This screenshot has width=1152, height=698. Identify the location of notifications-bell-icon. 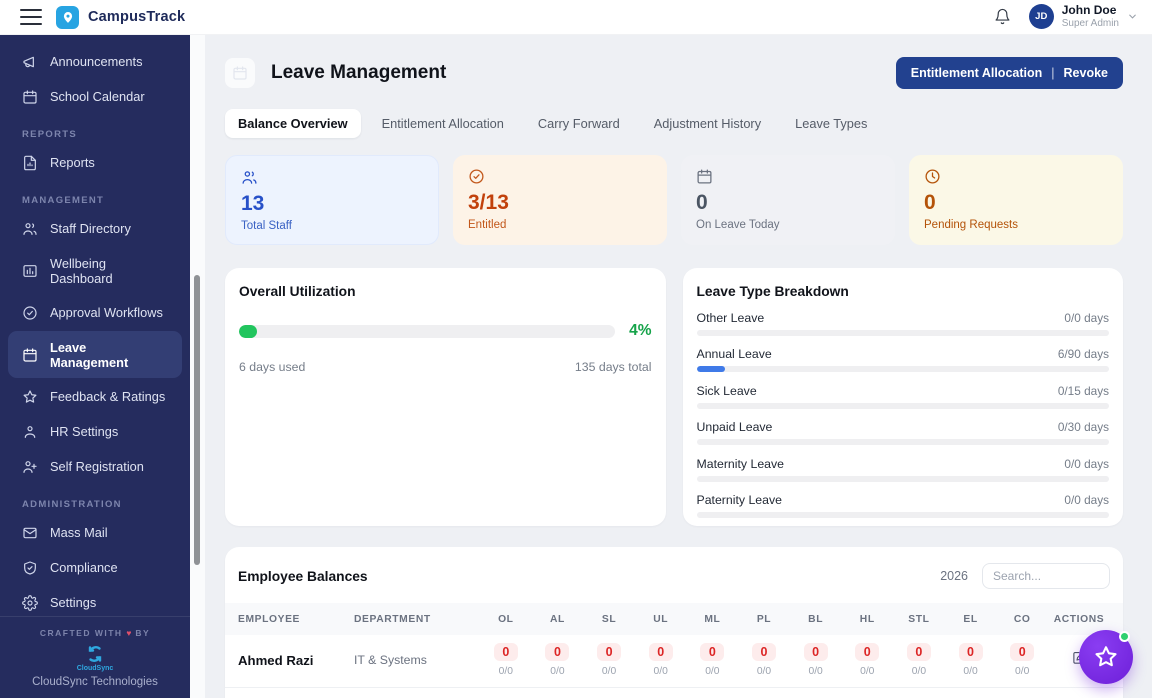
(1002, 16).